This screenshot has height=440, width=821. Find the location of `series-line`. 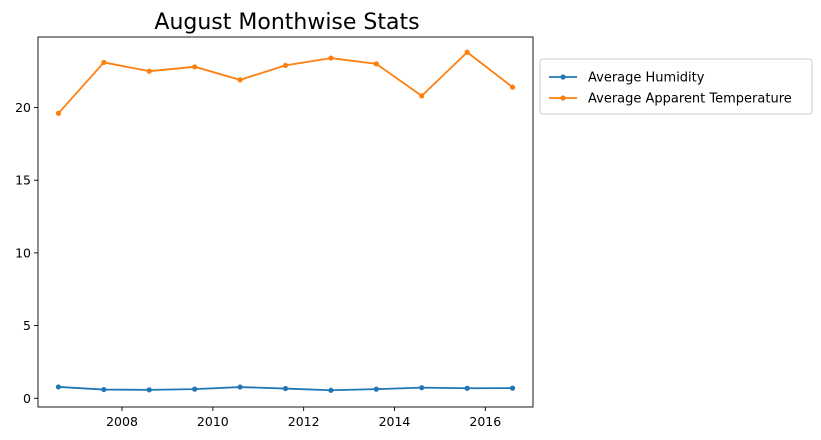

series-line is located at coordinates (285, 82).